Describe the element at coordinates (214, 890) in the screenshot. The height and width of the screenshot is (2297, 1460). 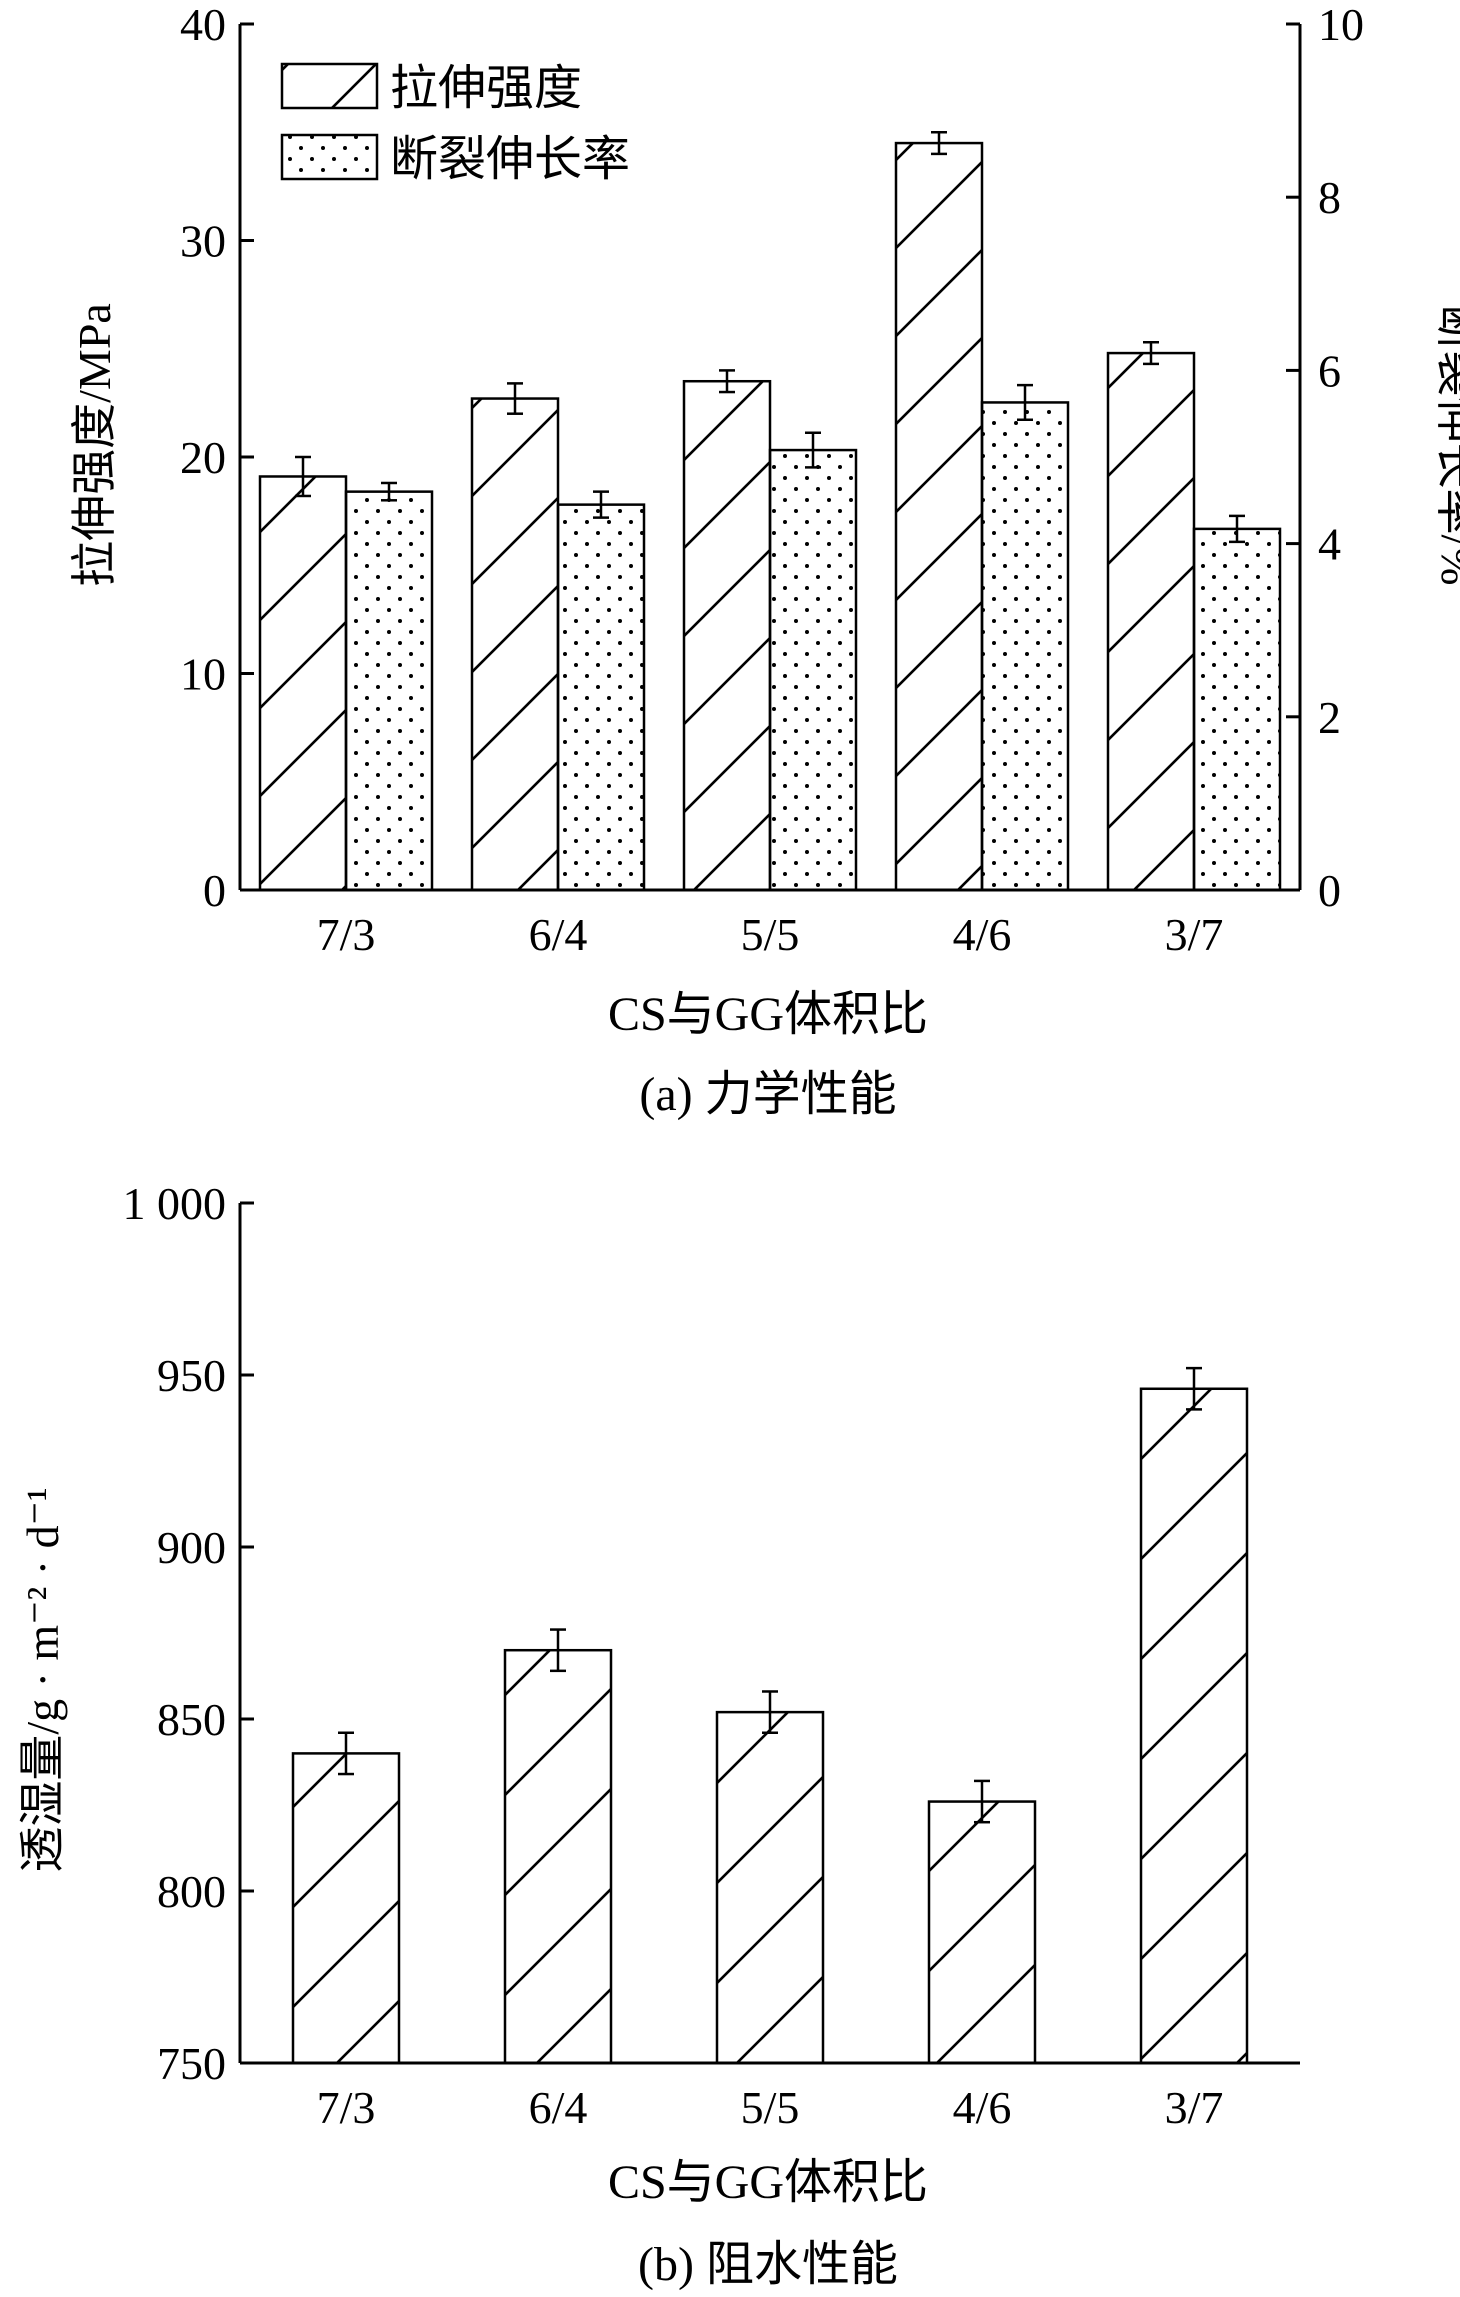
I see `y-tick-label: 0` at that location.